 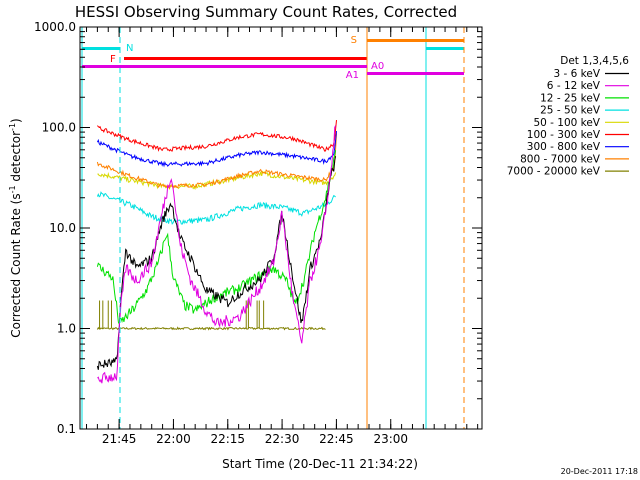 What do you see at coordinates (554, 172) in the screenshot?
I see `legend-label-8: 7000 - 20000 keV` at bounding box center [554, 172].